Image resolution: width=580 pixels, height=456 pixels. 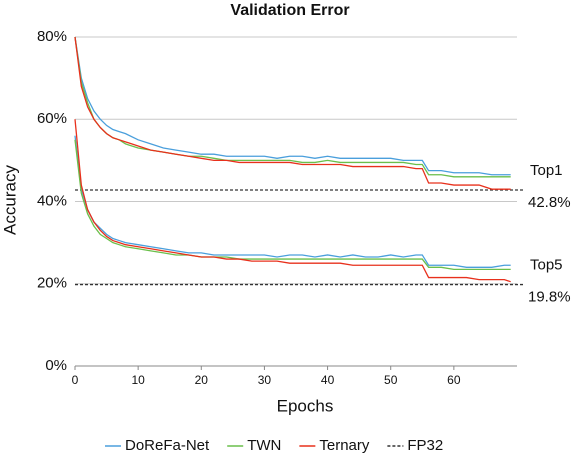 I want to click on x-axis-label: Epochs, so click(x=305, y=405).